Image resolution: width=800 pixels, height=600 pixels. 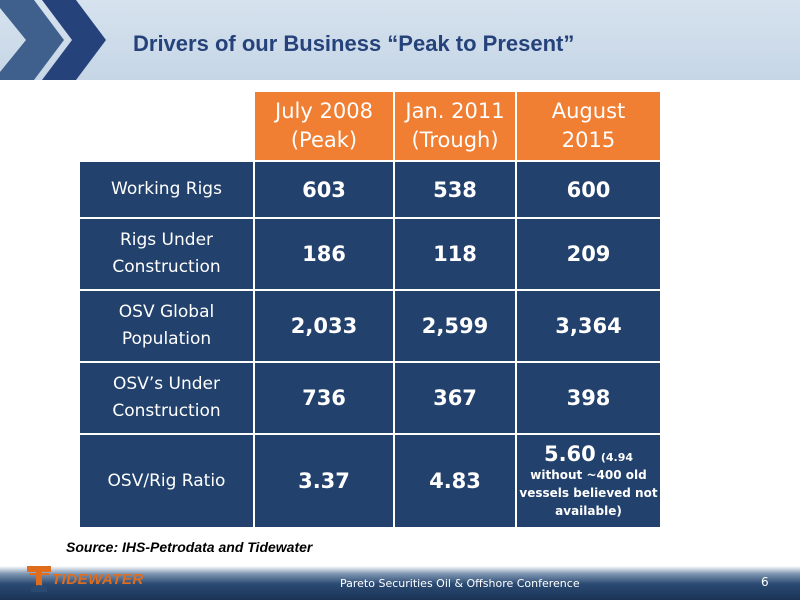 What do you see at coordinates (765, 582) in the screenshot?
I see `page-number: 6` at bounding box center [765, 582].